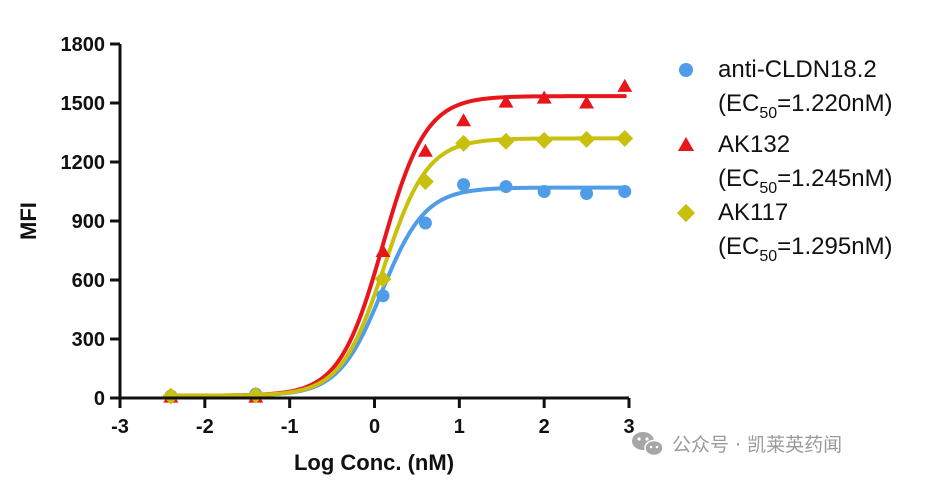 Image resolution: width=942 pixels, height=481 pixels. I want to click on x-tick-label: -3, so click(120, 427).